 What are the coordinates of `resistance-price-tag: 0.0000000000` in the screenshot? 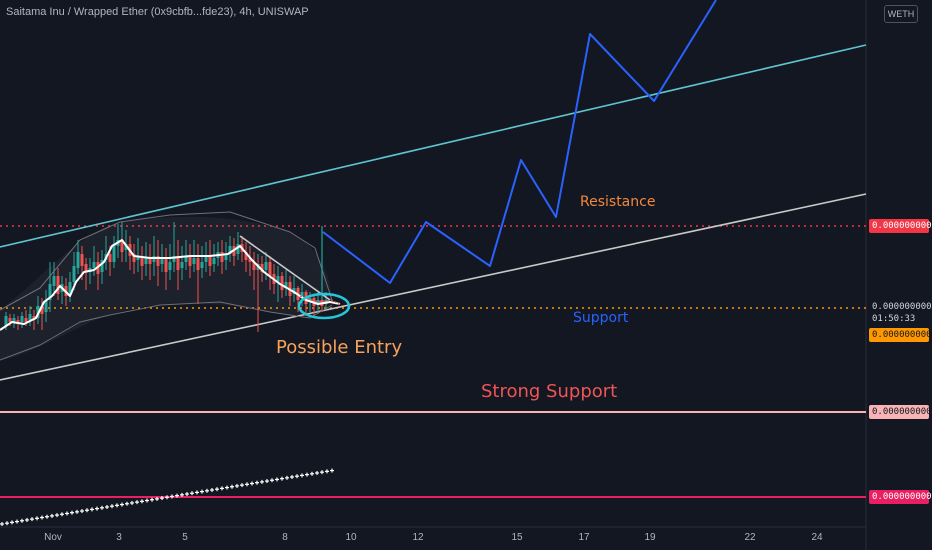 It's located at (900, 226).